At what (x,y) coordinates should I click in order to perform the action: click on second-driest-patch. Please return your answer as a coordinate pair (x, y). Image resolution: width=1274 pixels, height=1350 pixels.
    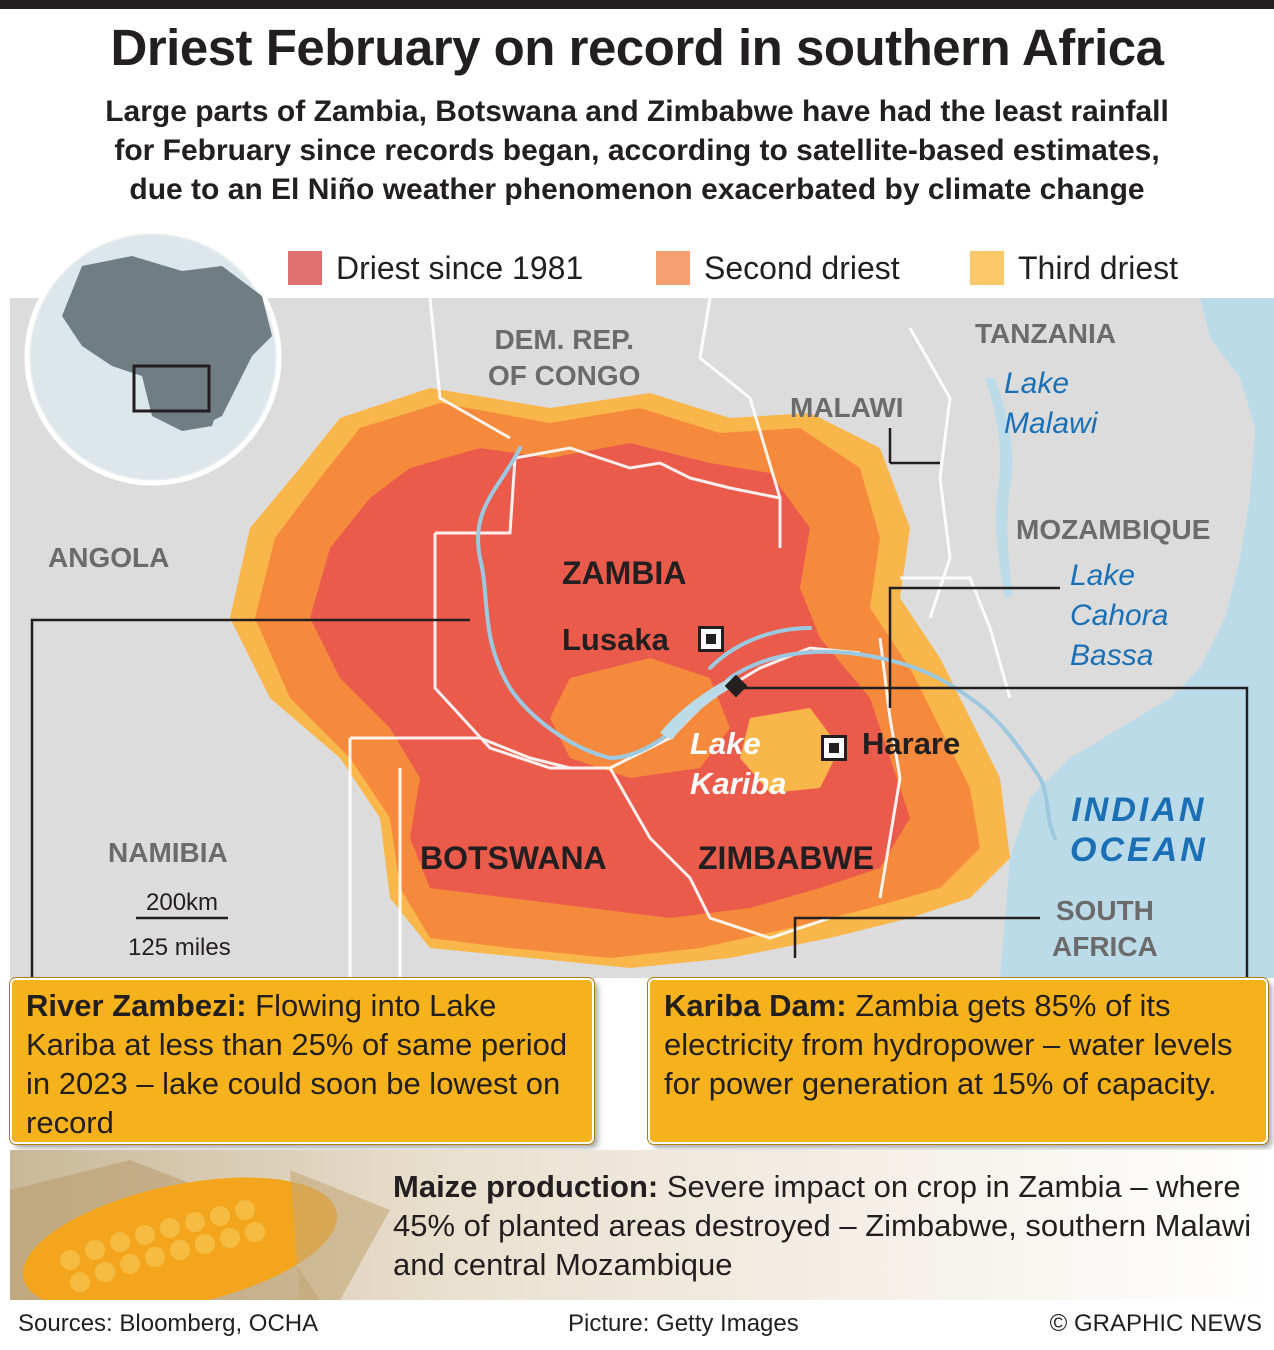
    Looking at the image, I should click on (640, 718).